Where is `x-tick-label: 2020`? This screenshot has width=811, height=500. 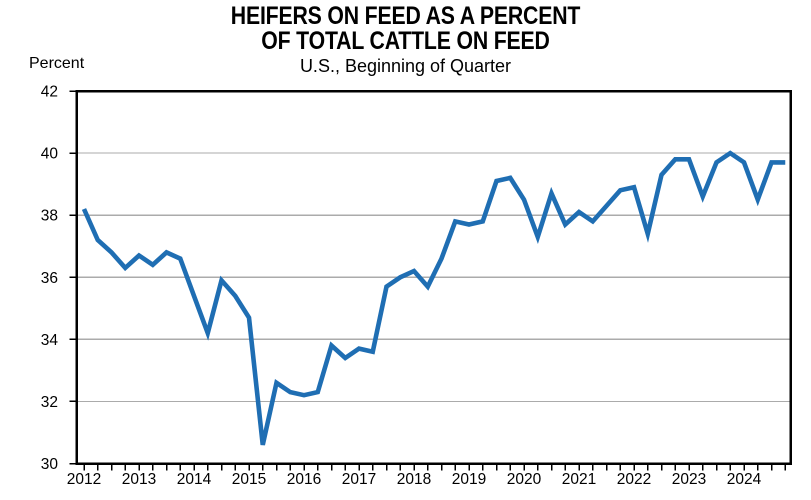 x-tick-label: 2020 is located at coordinates (524, 479).